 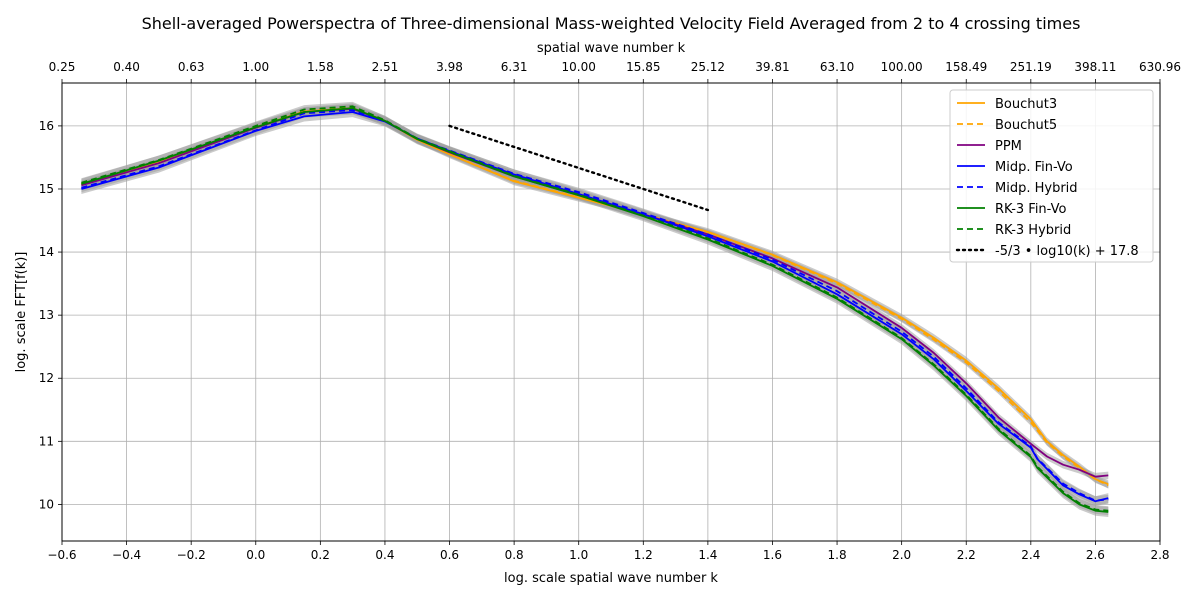 What do you see at coordinates (126, 67) in the screenshot?
I see `top-x-tick-label: 0.40` at bounding box center [126, 67].